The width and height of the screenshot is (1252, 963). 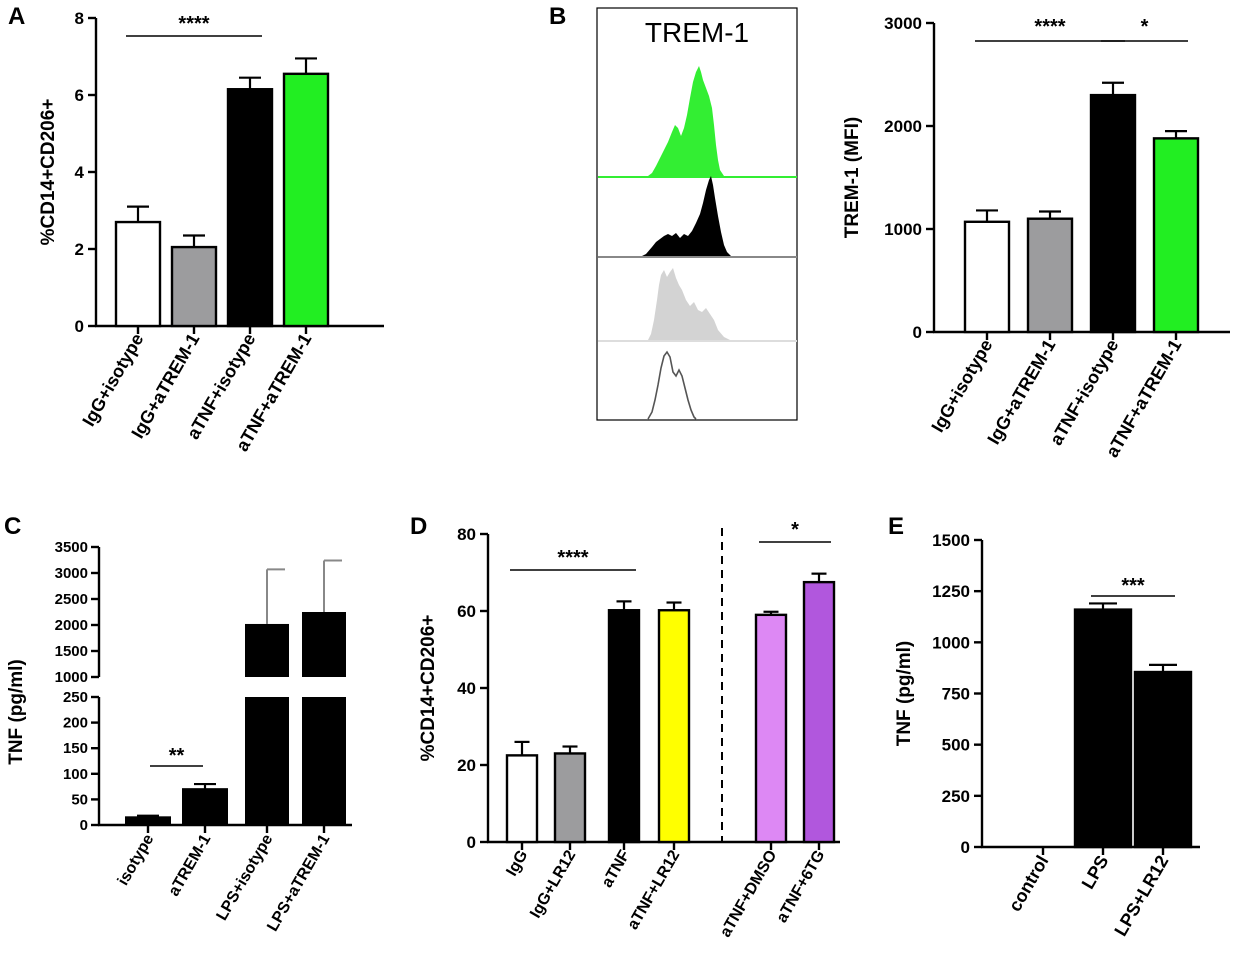 I want to click on histogram-title: TREM-1, so click(x=697, y=32).